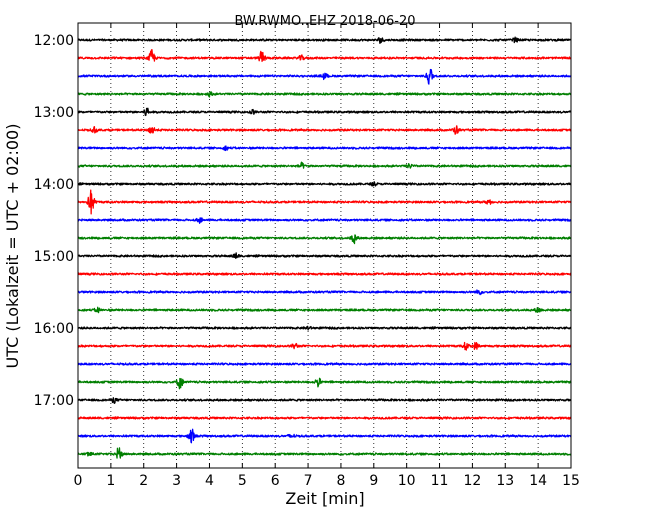  I want to click on x-tick-label-10: 10, so click(407, 481).